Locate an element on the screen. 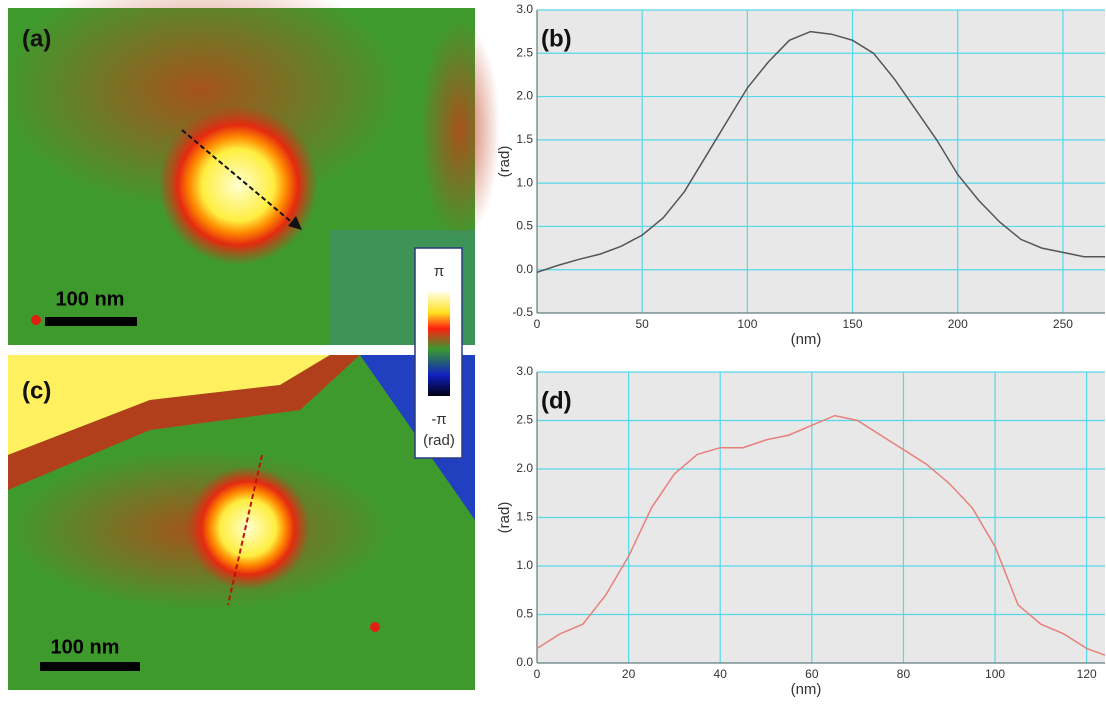 This screenshot has width=1106, height=709. x-tick-label: 200 is located at coordinates (958, 324).